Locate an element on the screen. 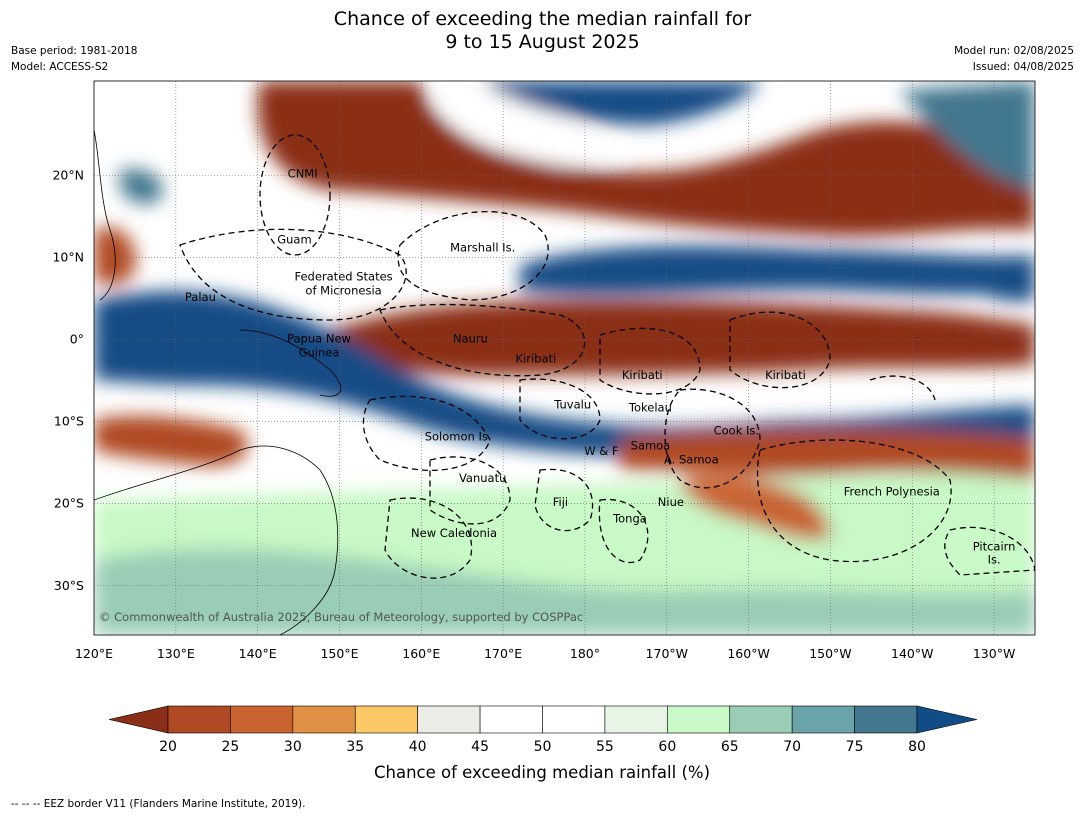 The image size is (1085, 816). place-label: Kiribati is located at coordinates (642, 375).